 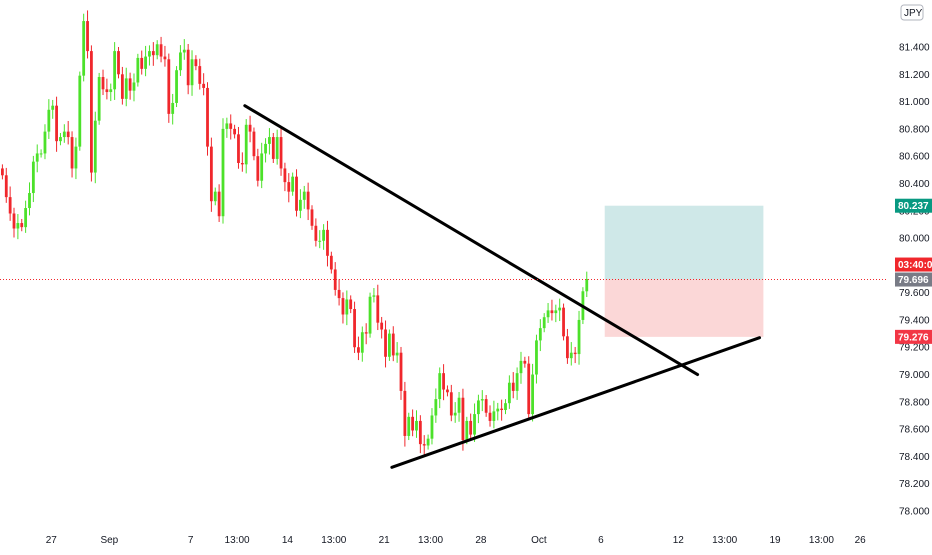 I want to click on currency-badge: JPY, so click(x=912, y=12).